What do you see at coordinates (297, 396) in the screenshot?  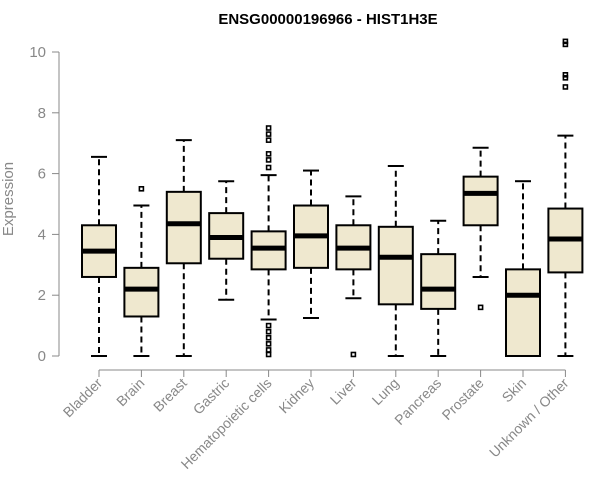 I see `x-tick-label: Kidney` at bounding box center [297, 396].